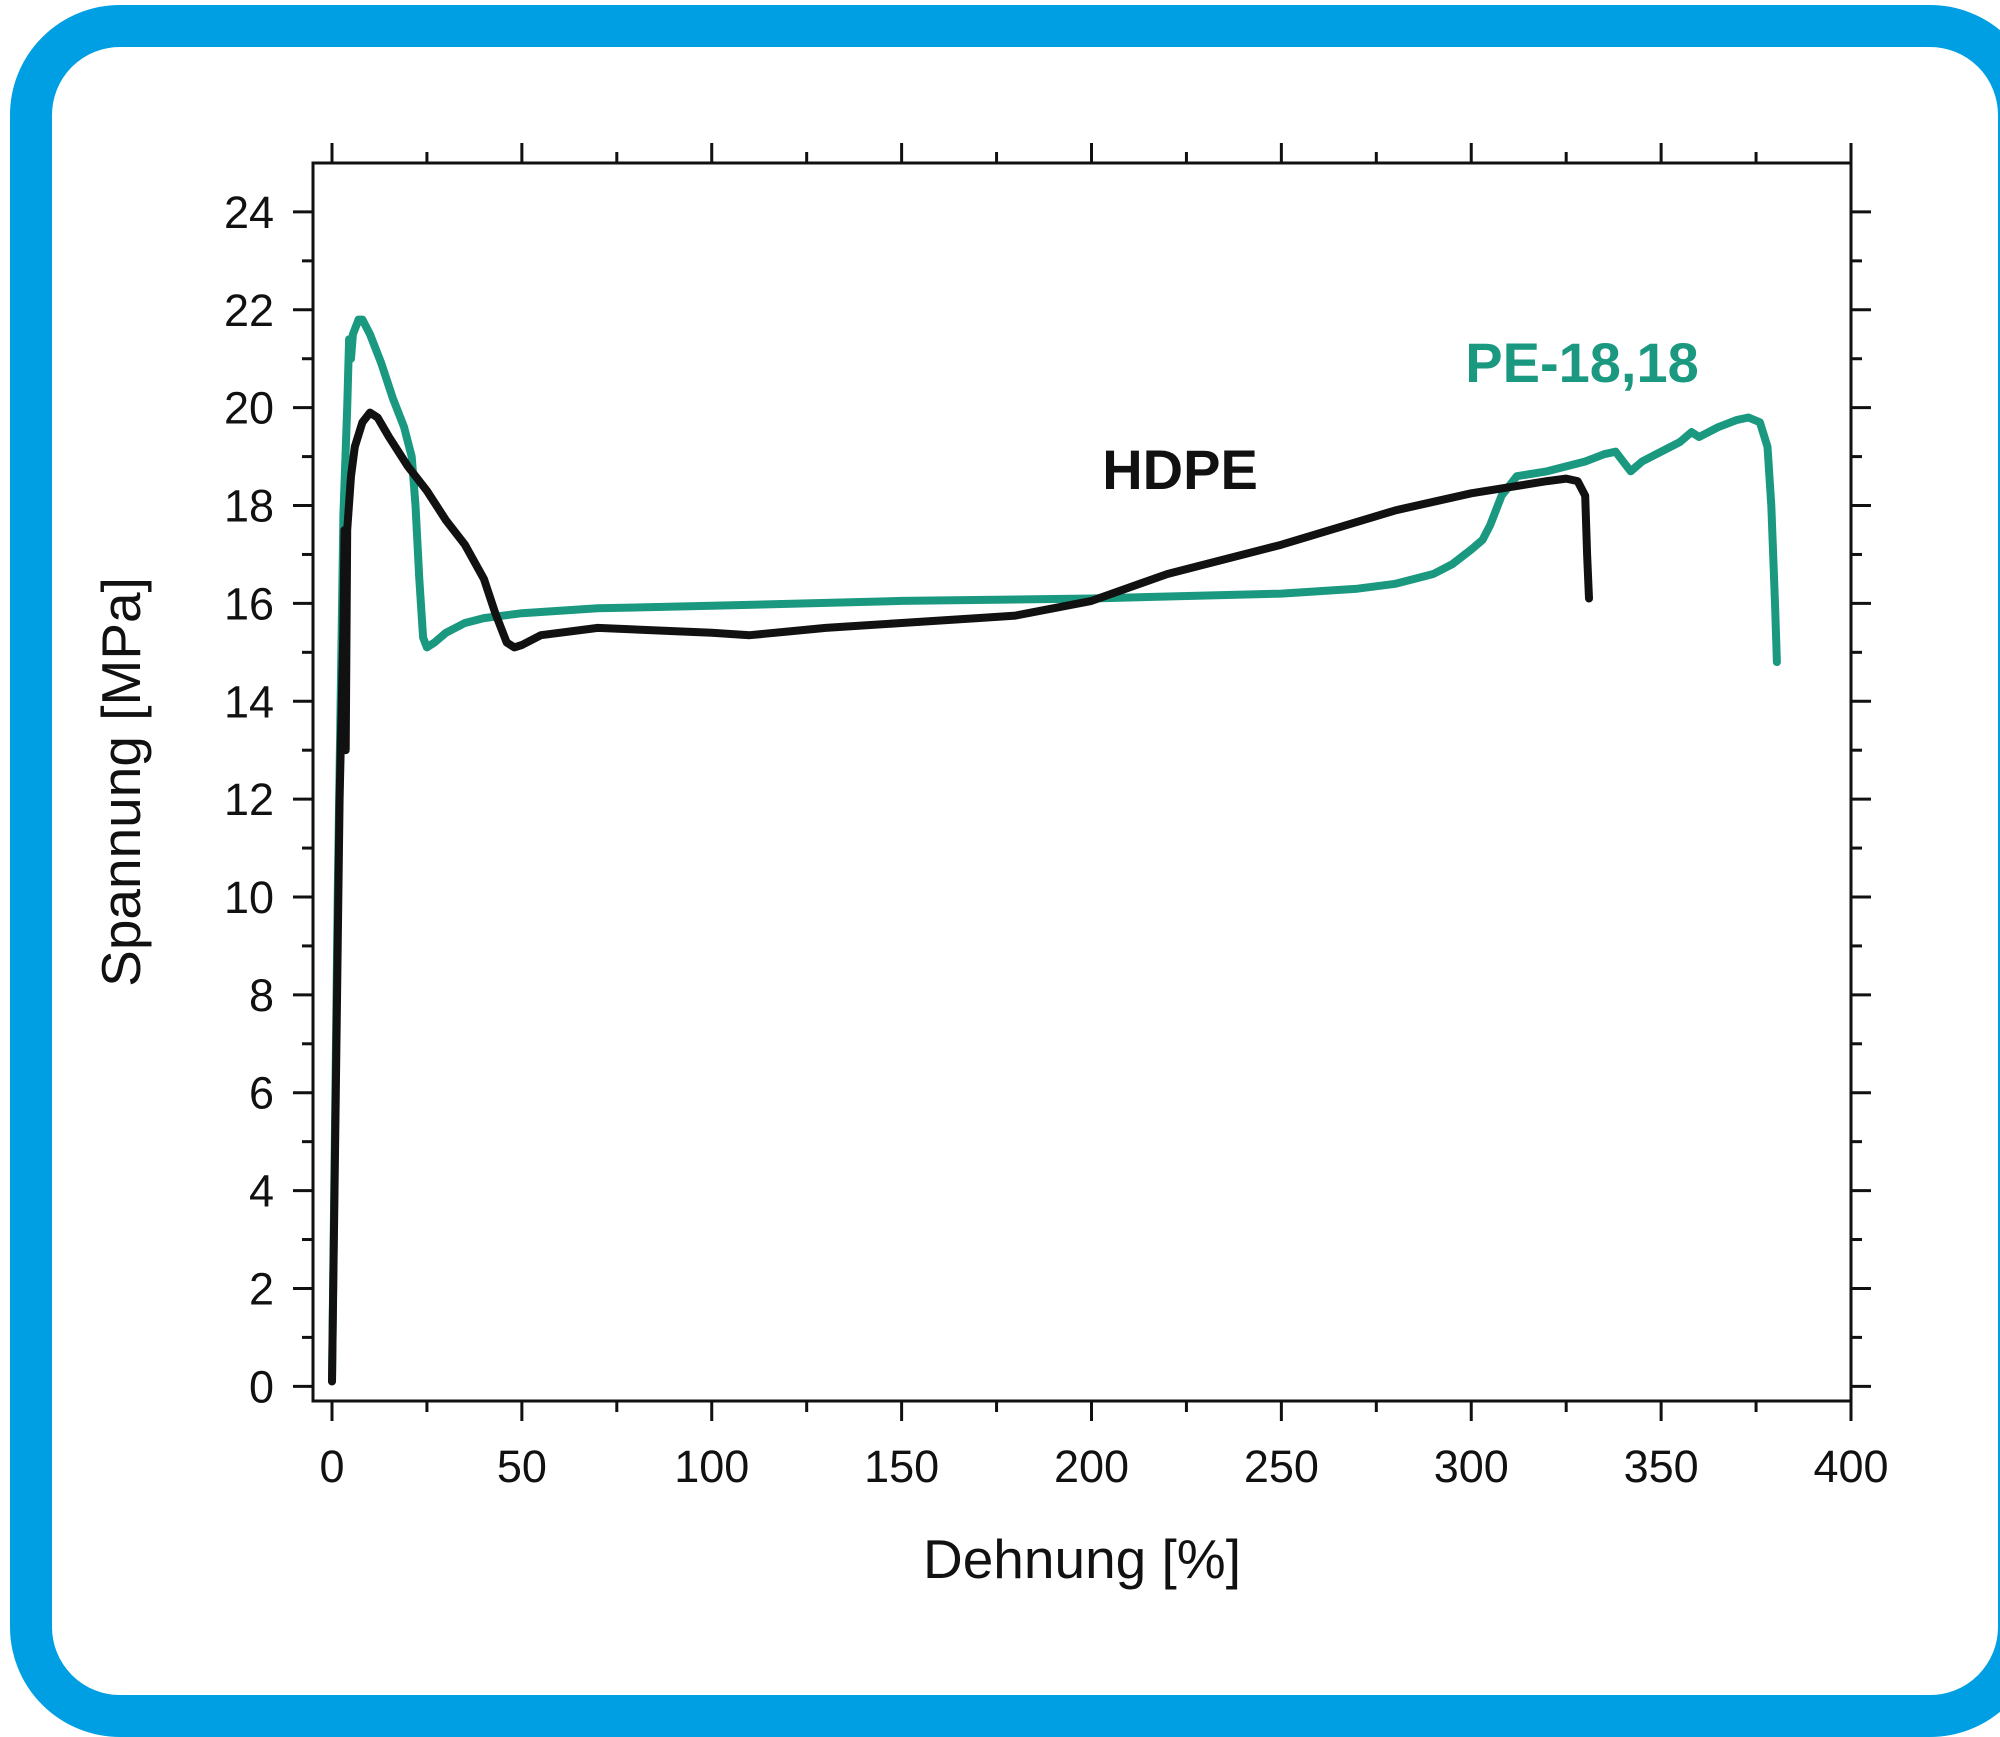  I want to click on y-tick-label: 12, so click(249, 799).